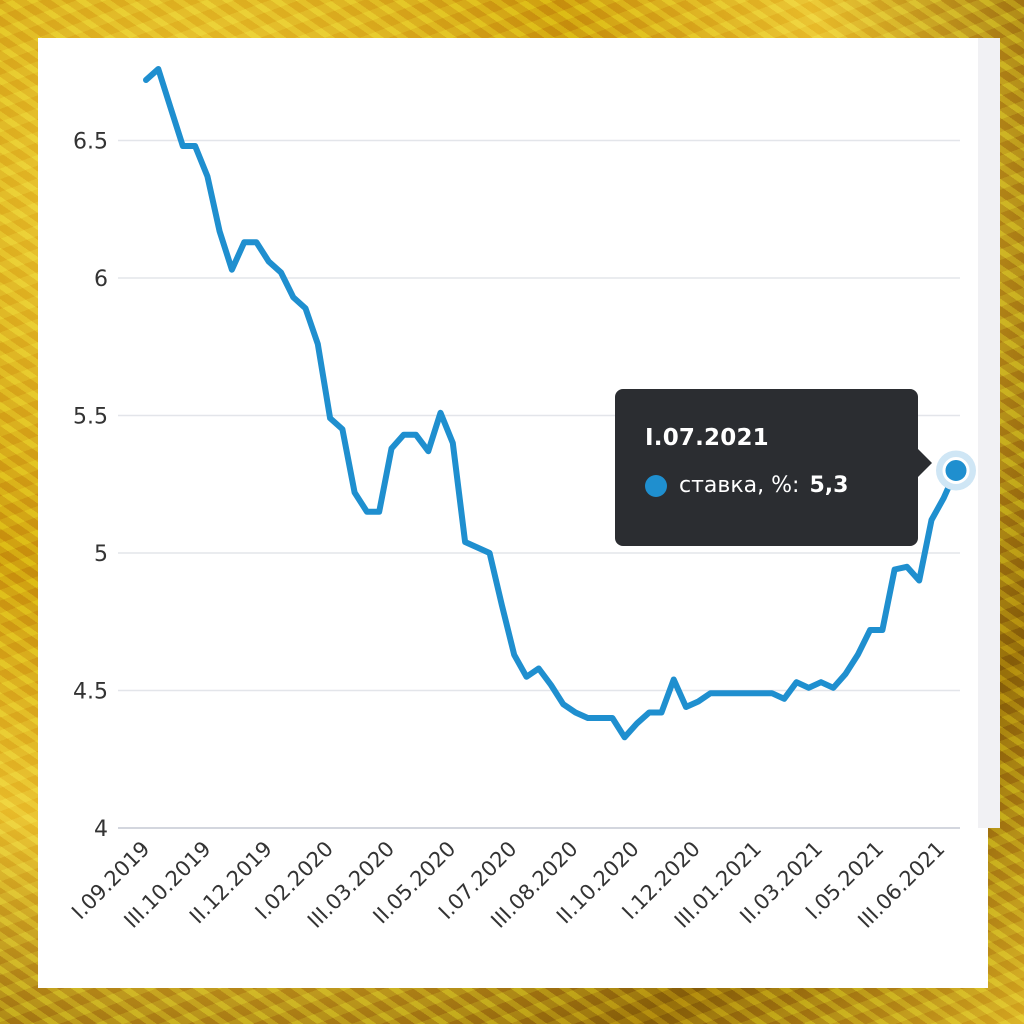  I want to click on tooltip-series-label: ставка, %:, so click(739, 485).